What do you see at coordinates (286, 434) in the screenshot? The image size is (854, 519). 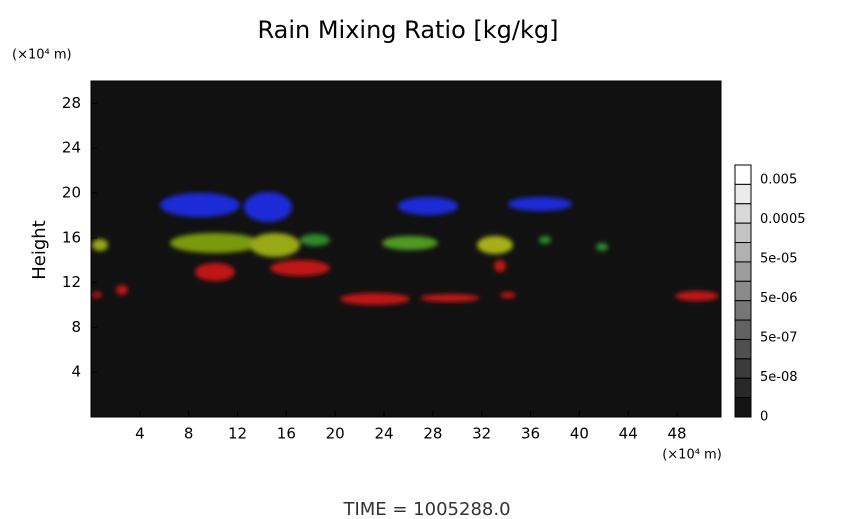 I see `x-tick-label: 16` at bounding box center [286, 434].